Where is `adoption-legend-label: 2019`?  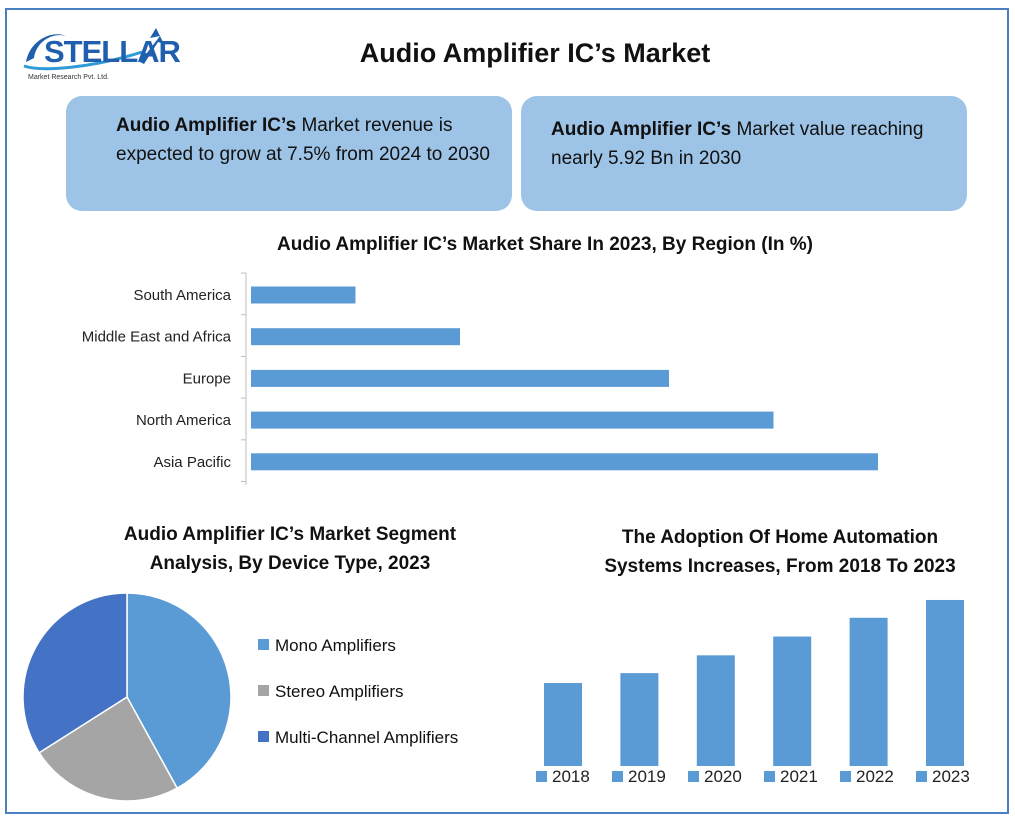 adoption-legend-label: 2019 is located at coordinates (647, 776).